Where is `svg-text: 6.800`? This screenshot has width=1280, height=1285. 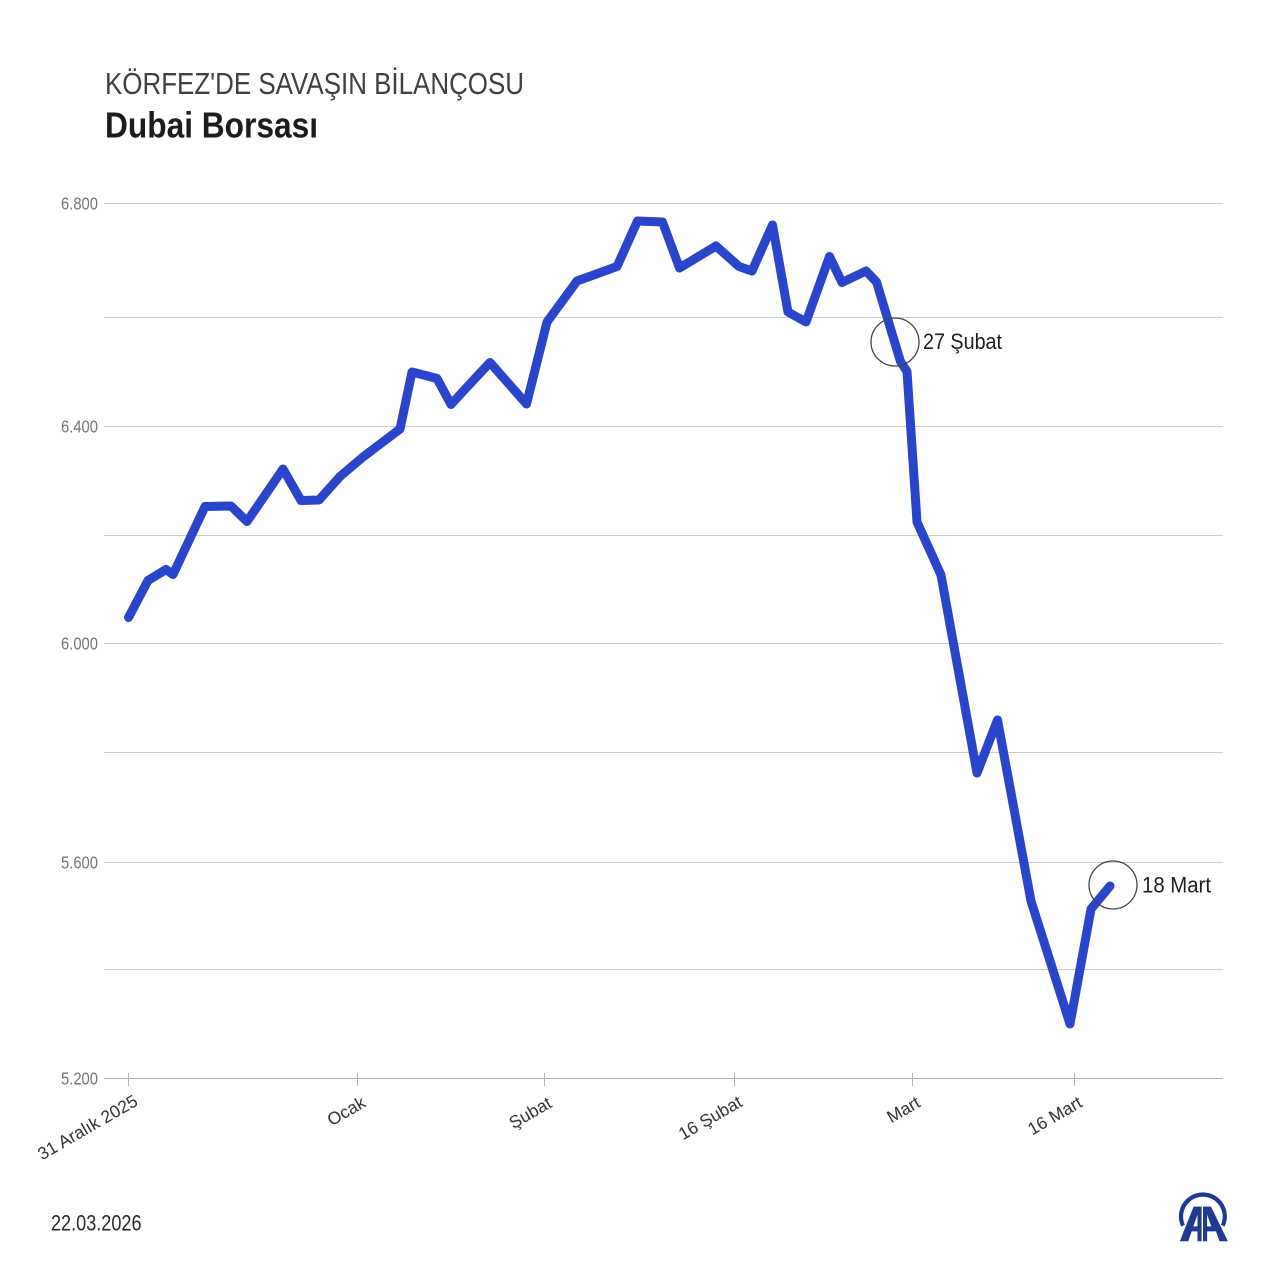 svg-text: 6.800 is located at coordinates (79, 204).